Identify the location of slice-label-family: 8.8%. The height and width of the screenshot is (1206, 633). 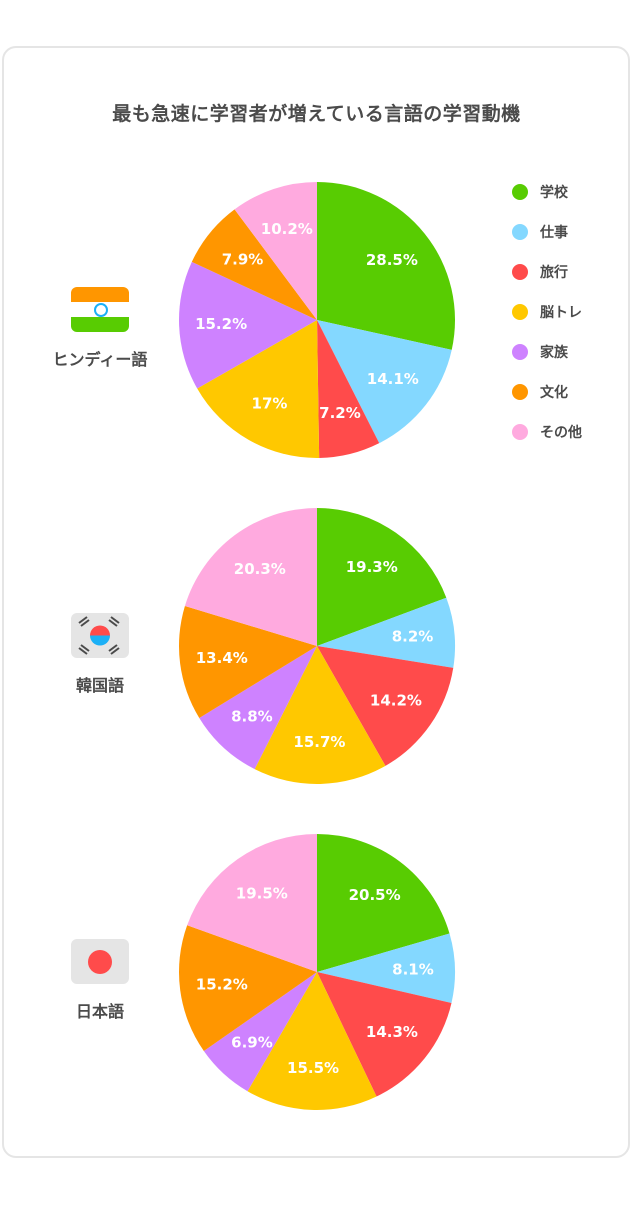
(252, 717).